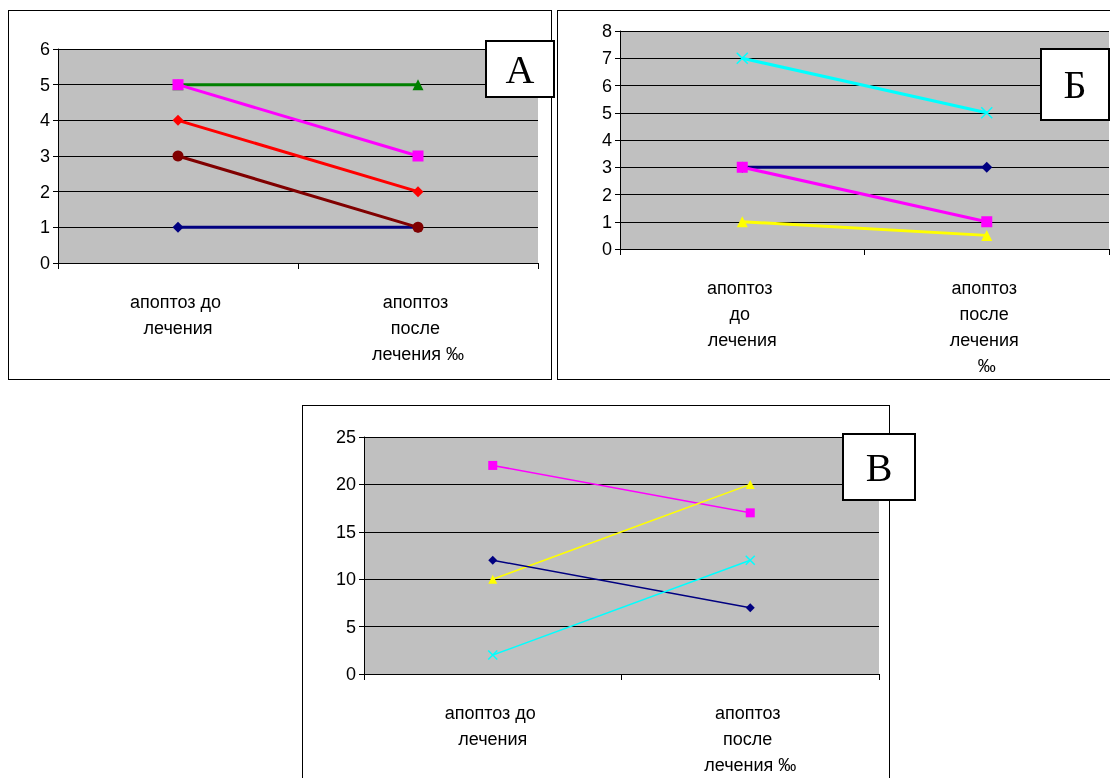 This screenshot has width=1110, height=778. I want to click on y-tick-label: 8, so click(606, 31).